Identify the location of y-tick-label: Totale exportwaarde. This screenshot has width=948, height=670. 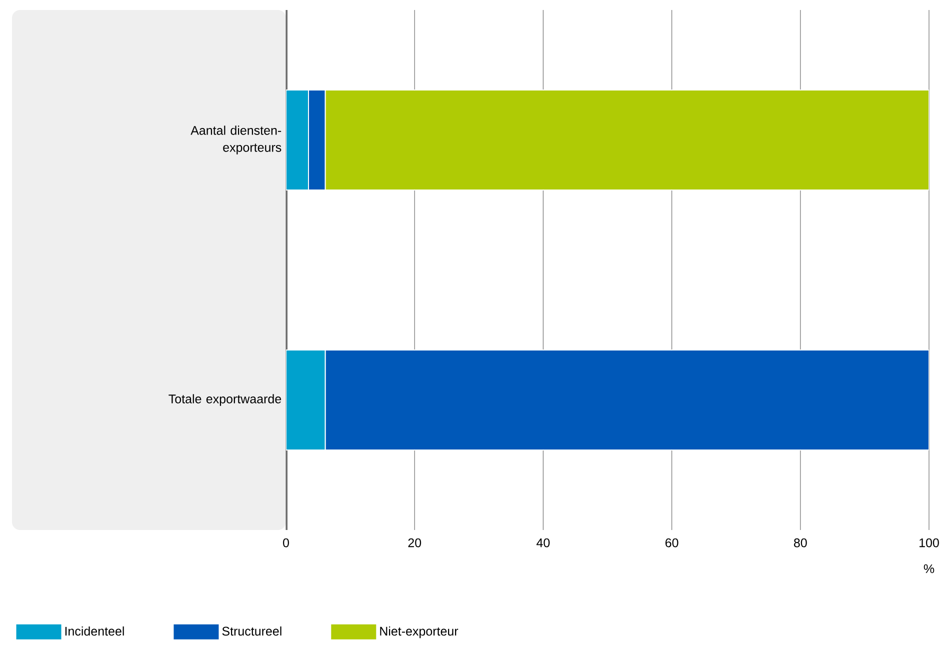
(225, 400).